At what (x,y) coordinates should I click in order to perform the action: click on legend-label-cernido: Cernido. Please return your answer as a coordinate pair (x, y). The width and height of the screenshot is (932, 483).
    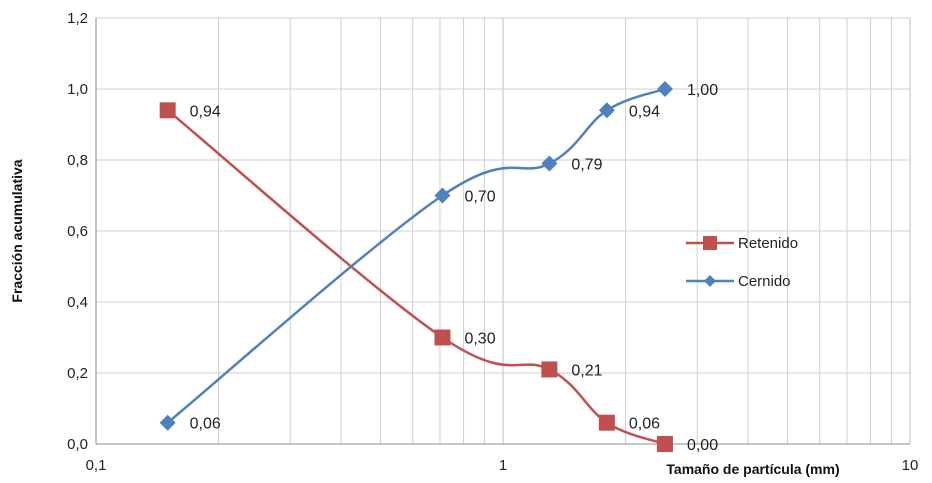
    Looking at the image, I should click on (764, 281).